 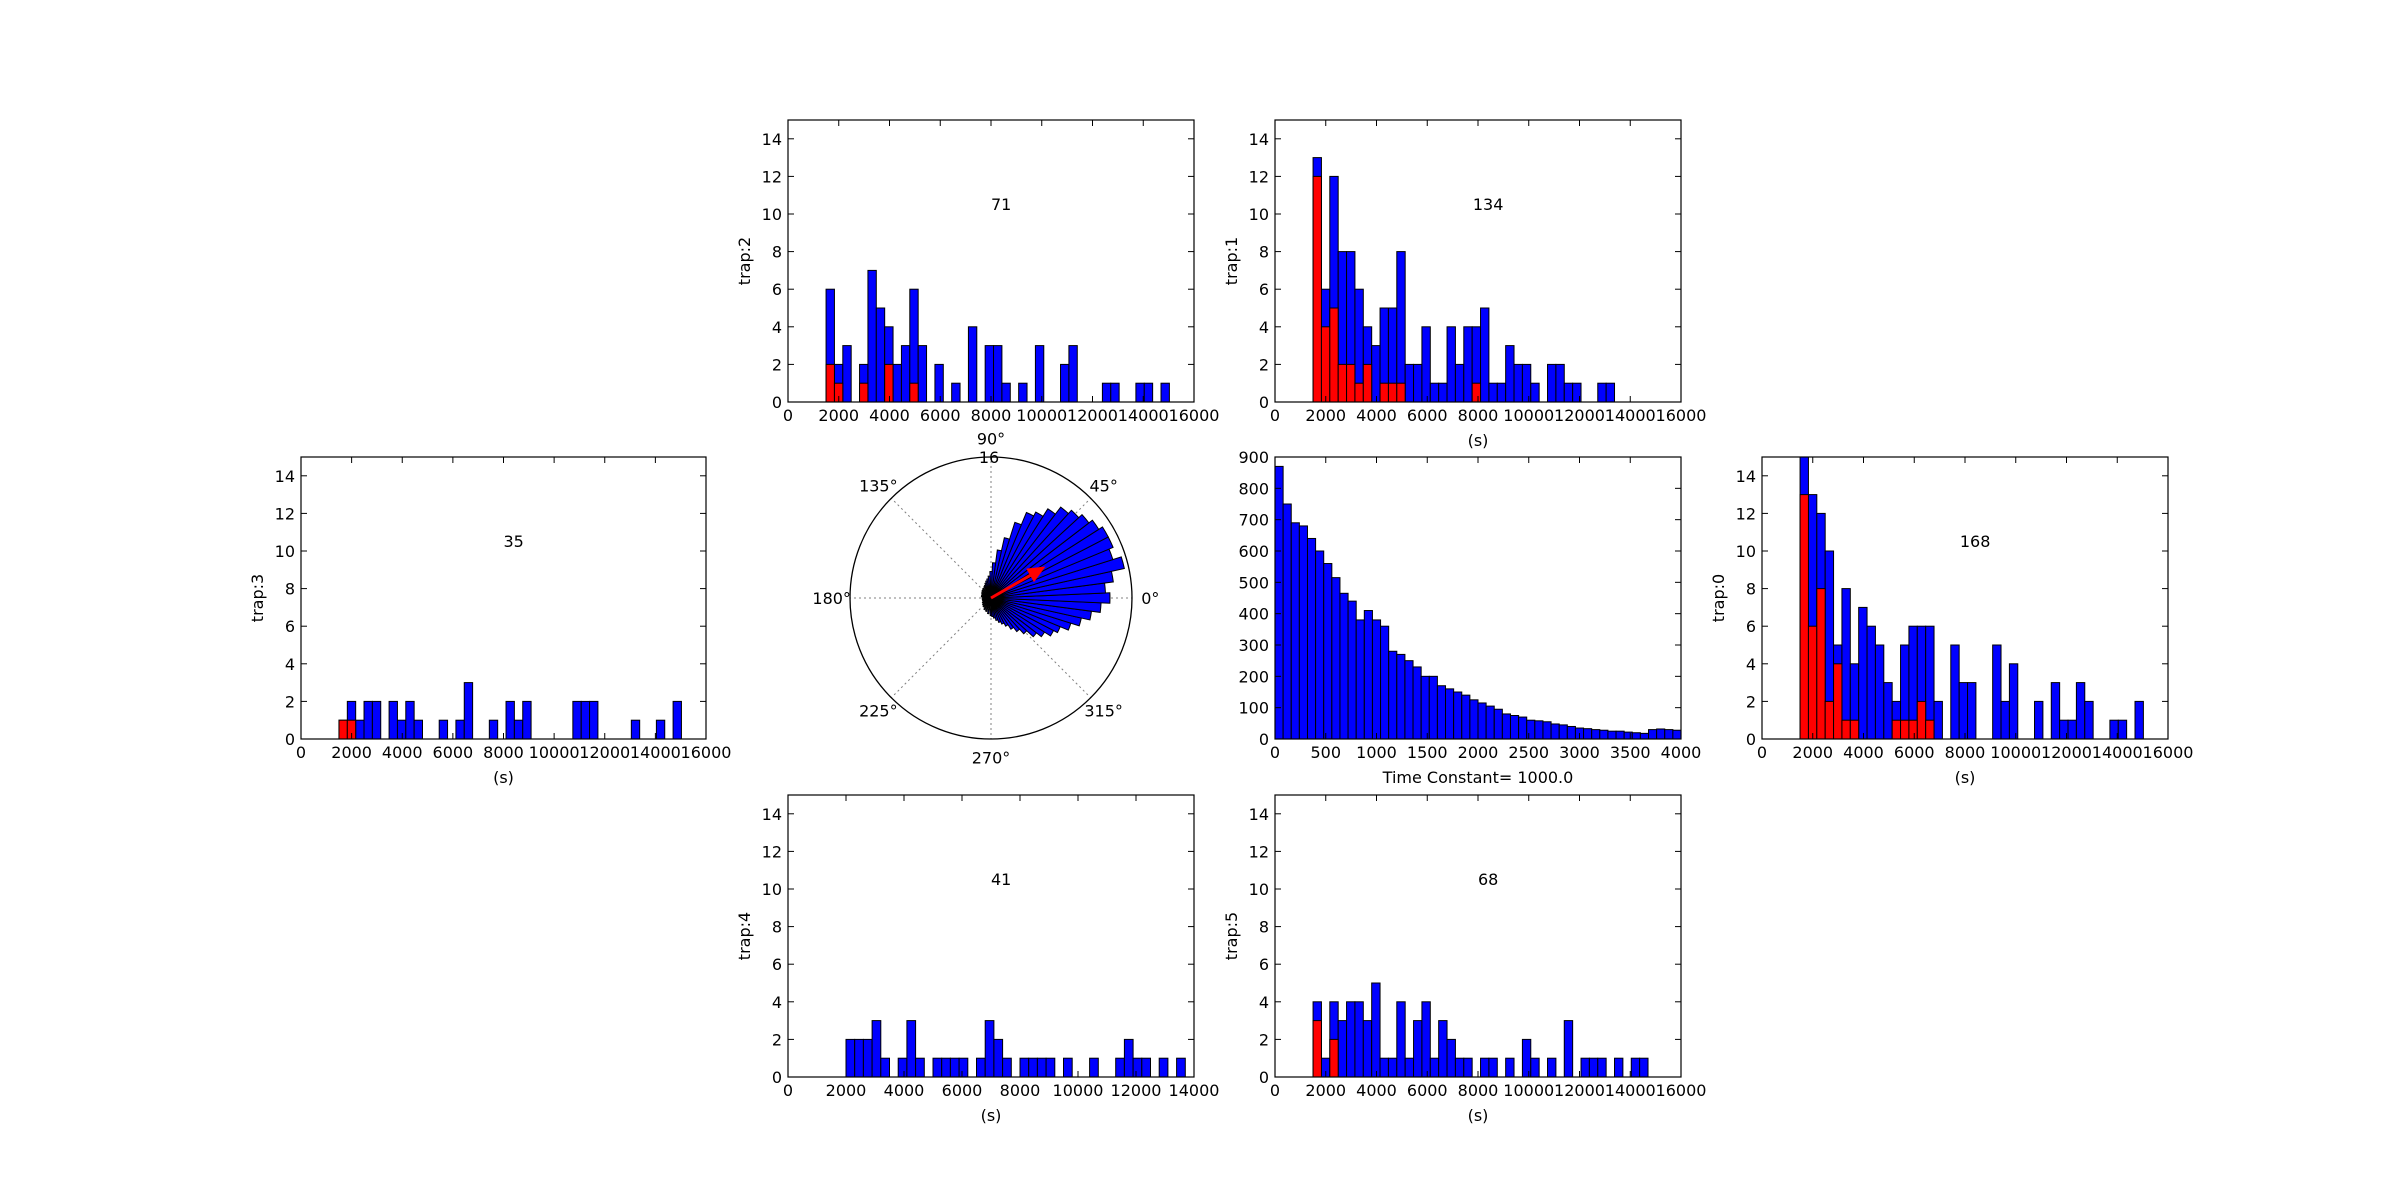 I want to click on y-tick-label: 8, so click(x=777, y=927).